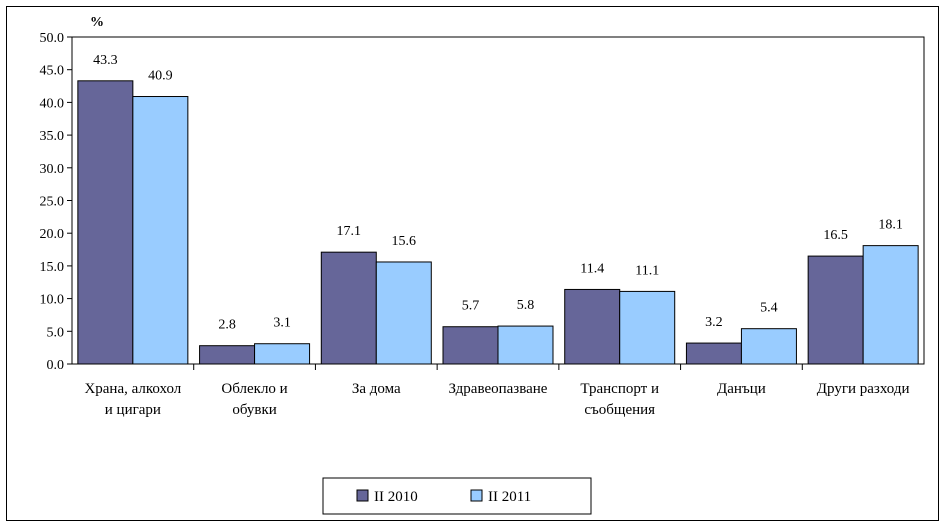 Image resolution: width=947 pixels, height=529 pixels. Describe the element at coordinates (52, 103) in the screenshot. I see `y-tick-label: 40.0` at that location.